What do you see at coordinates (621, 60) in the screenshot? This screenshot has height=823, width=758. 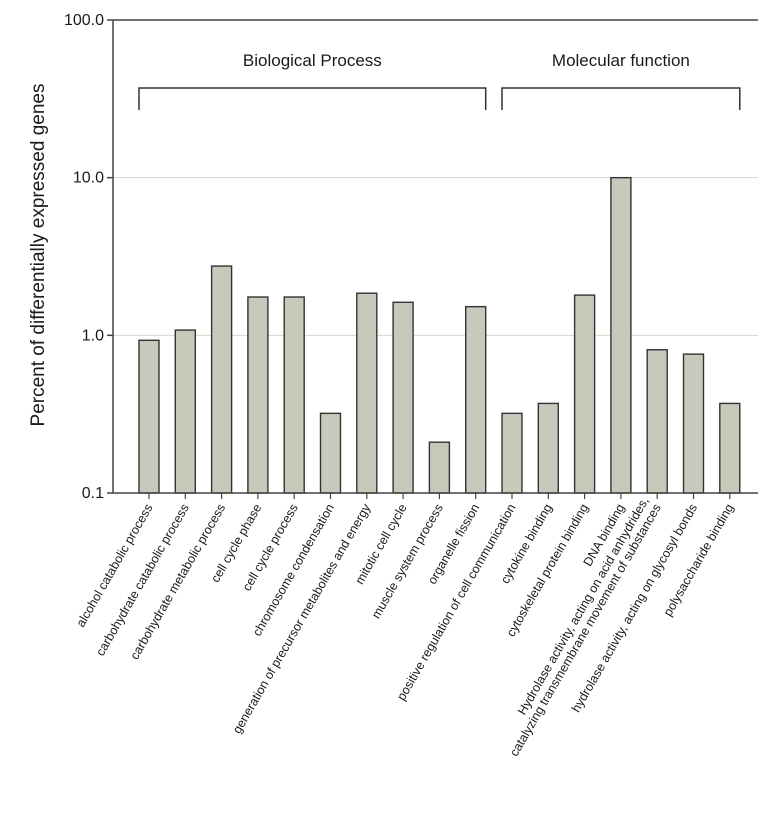 I see `group-label: Molecular function` at bounding box center [621, 60].